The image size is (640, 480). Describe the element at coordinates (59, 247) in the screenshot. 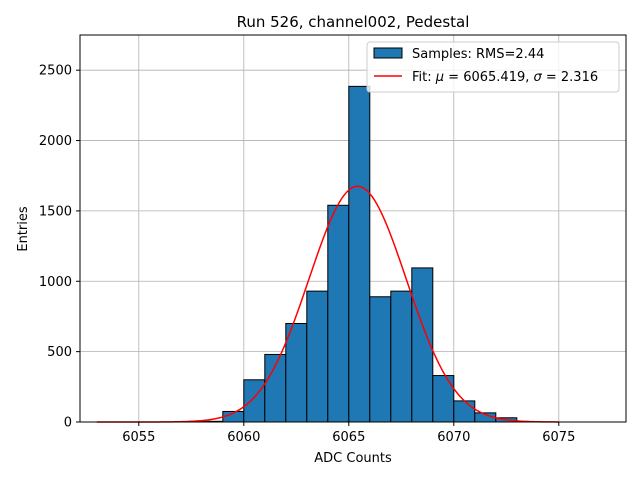

I see `y-axis-ticks: 0 500 1000 1500 2000 2500` at that location.